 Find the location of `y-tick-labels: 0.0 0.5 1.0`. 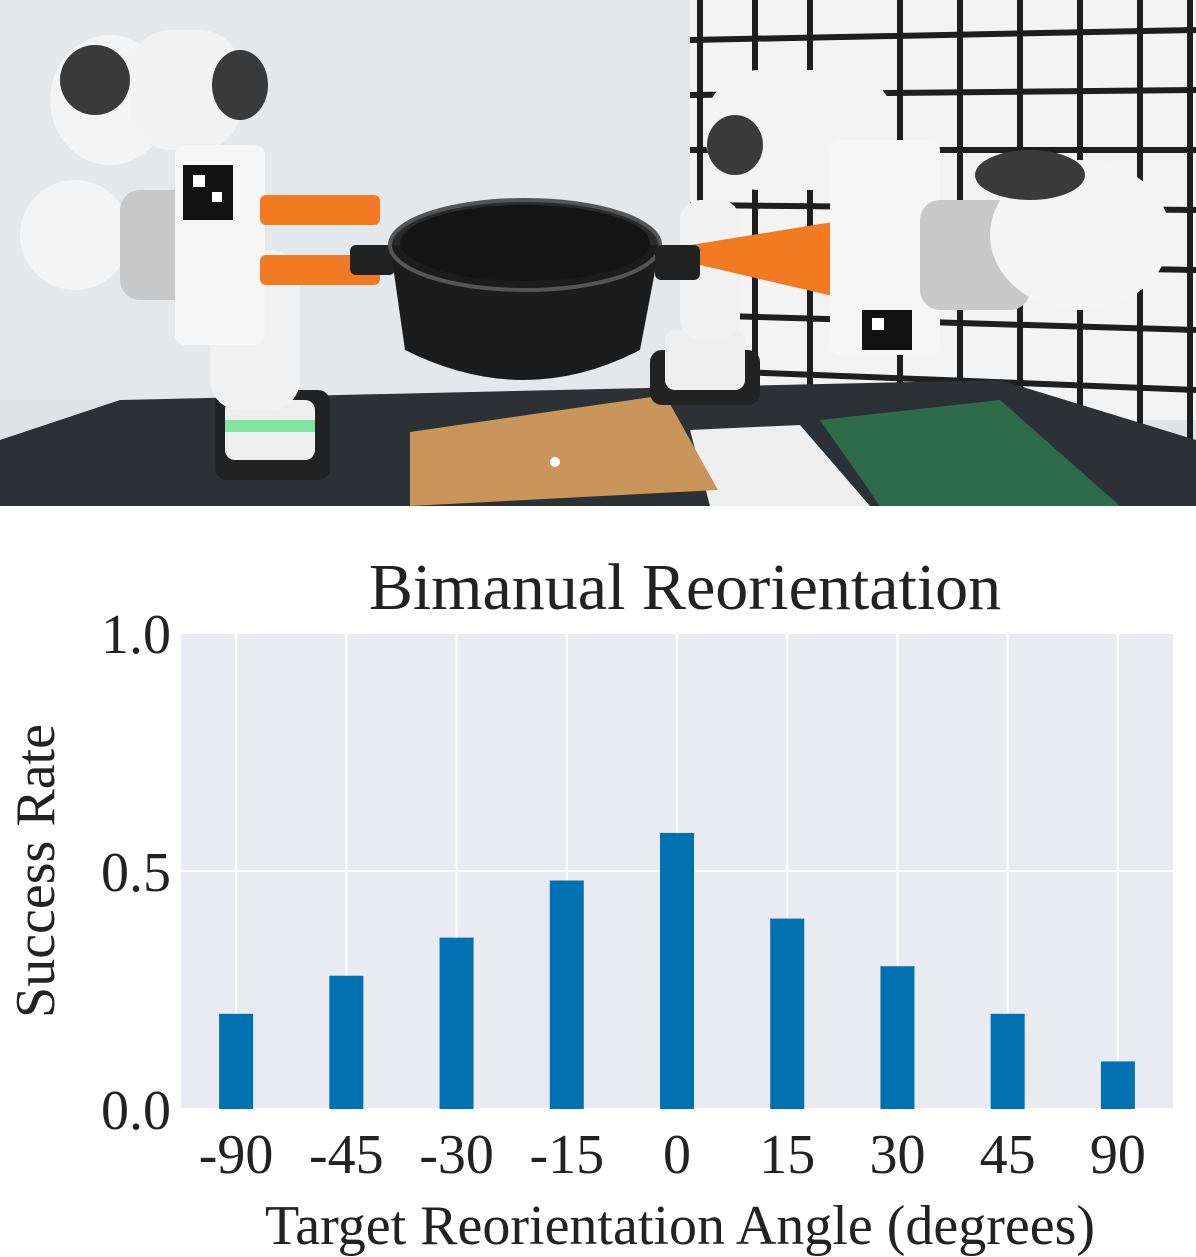

y-tick-labels: 0.0 0.5 1.0 is located at coordinates (136, 873).